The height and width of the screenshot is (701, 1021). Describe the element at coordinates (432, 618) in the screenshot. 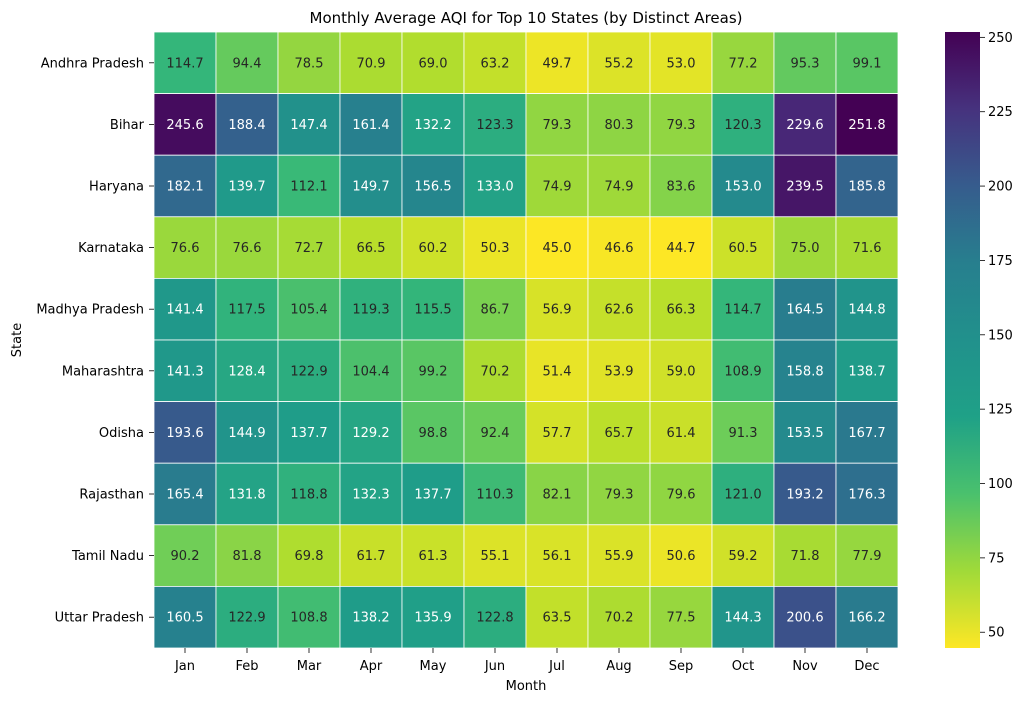

I see `cell-value-label: 135.9` at that location.